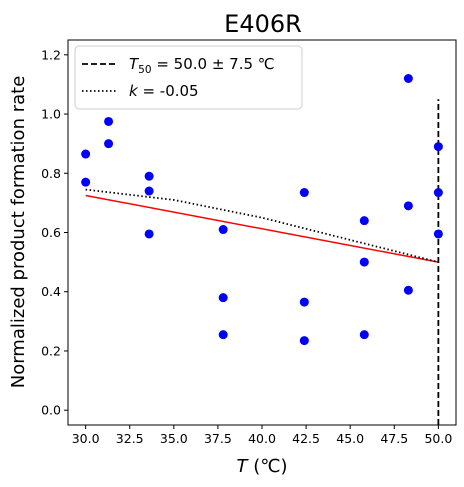 This screenshot has width=464, height=487. What do you see at coordinates (174, 438) in the screenshot?
I see `x-tick-label: 35.0` at bounding box center [174, 438].